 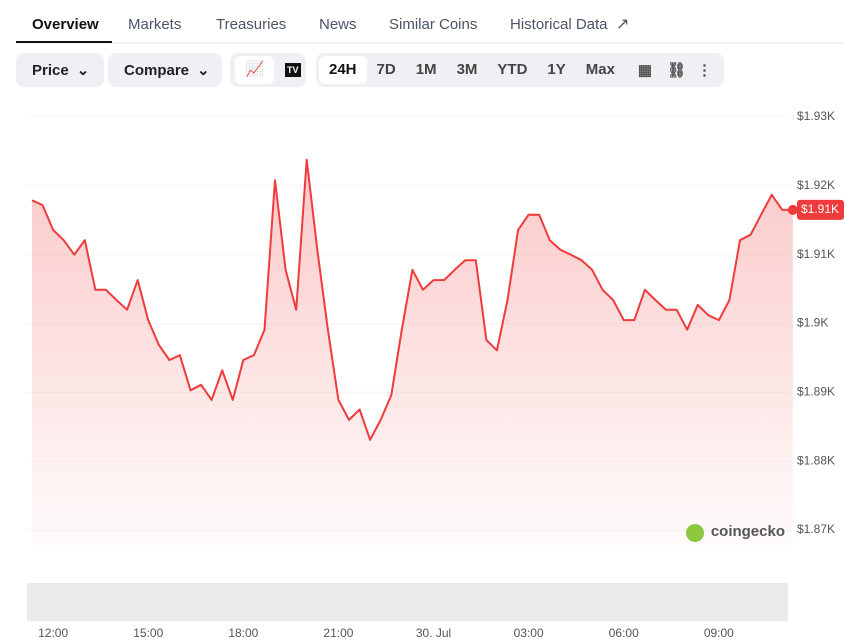 I want to click on x-tick-label: 12:00, so click(x=53, y=633).